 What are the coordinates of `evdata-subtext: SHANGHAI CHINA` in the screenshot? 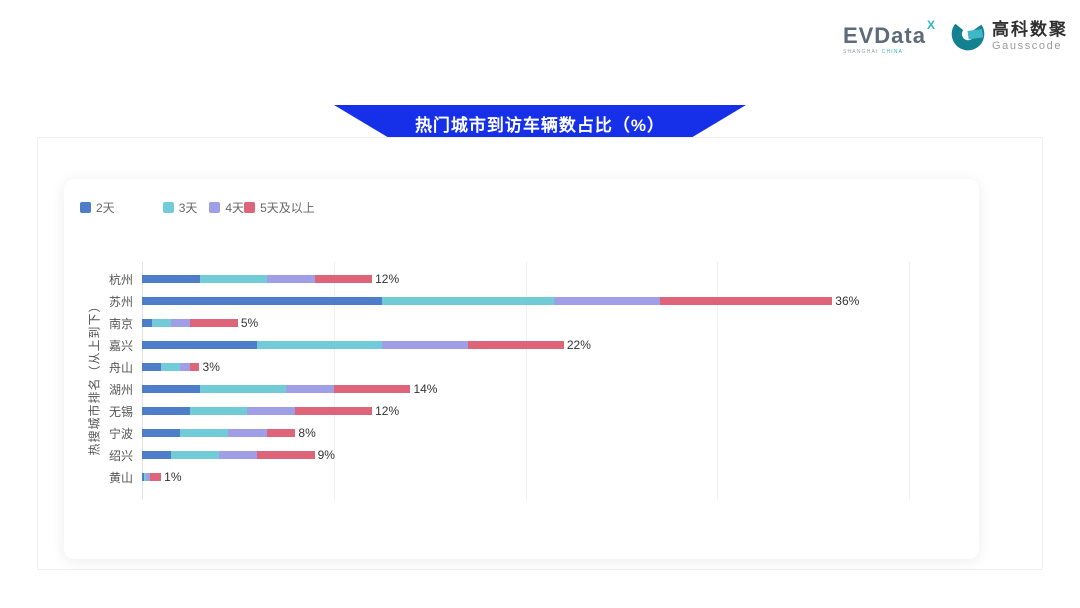 It's located at (873, 51).